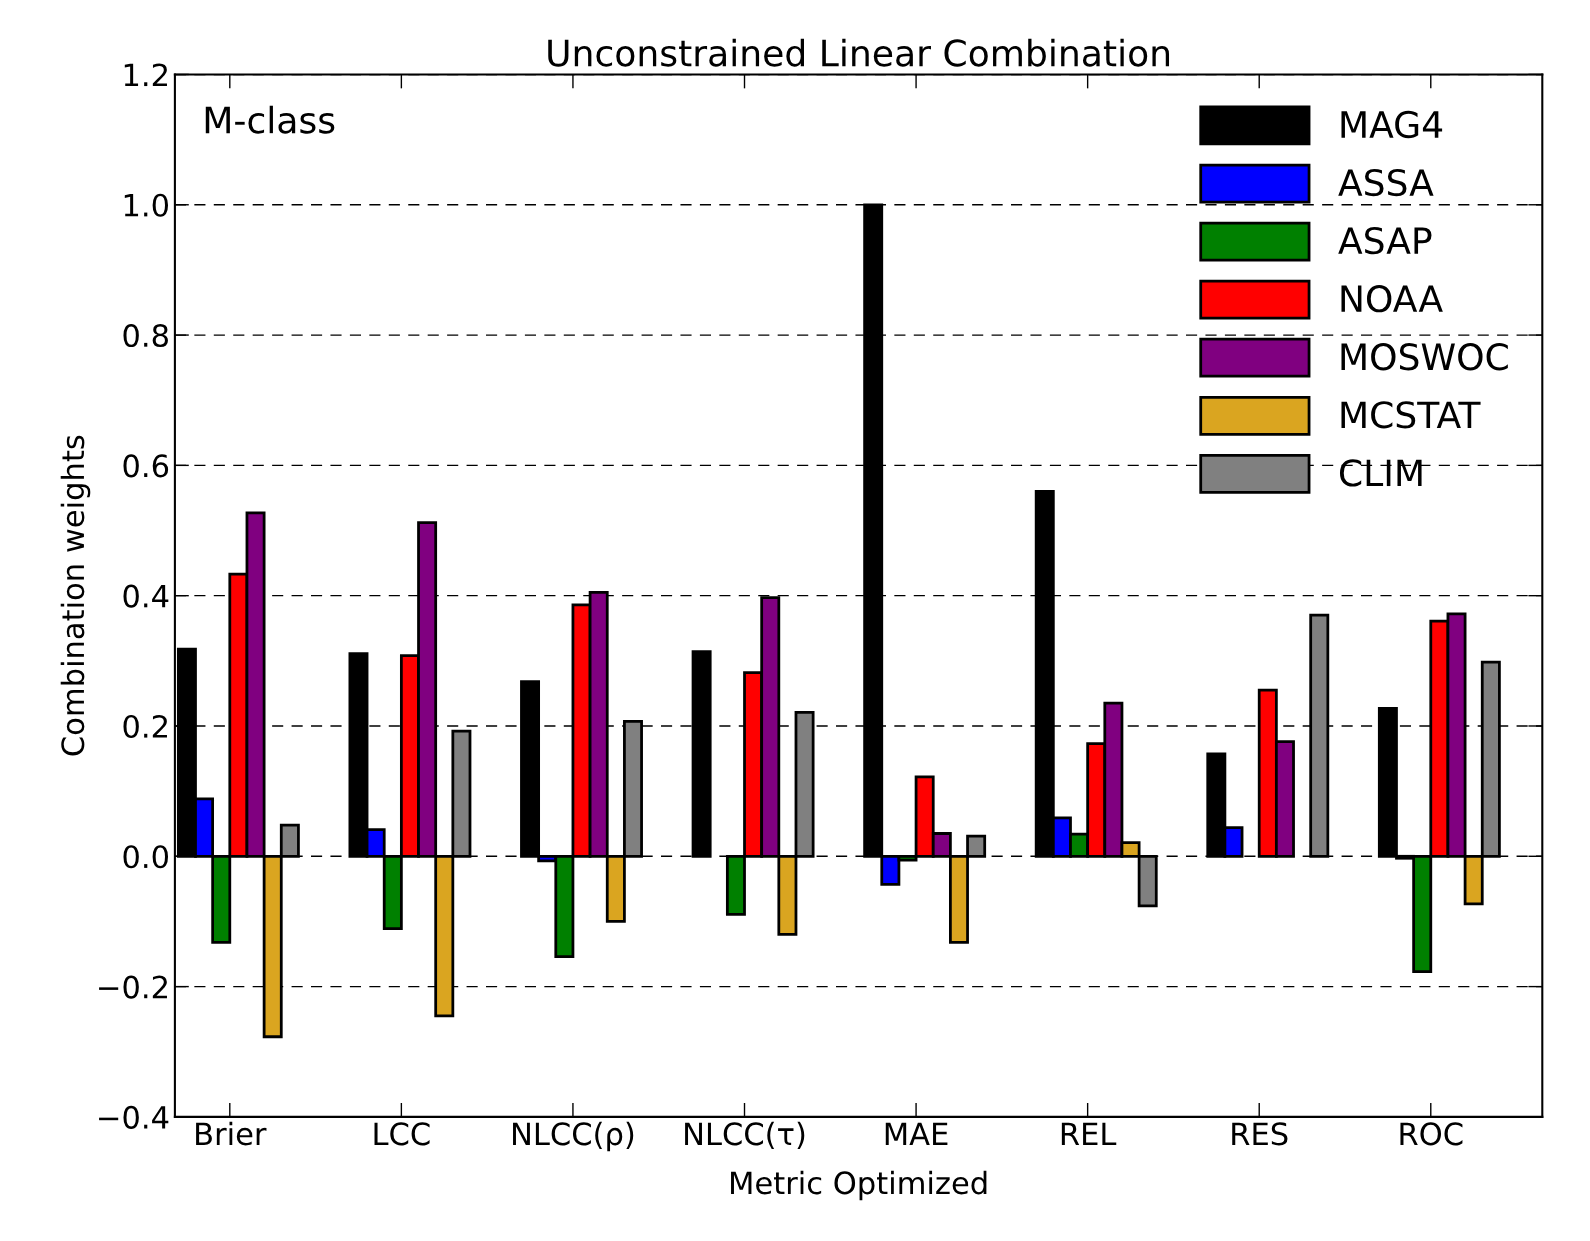 The height and width of the screenshot is (1241, 1590). I want to click on x-tick-label: NLCC(ρ), so click(573, 1136).